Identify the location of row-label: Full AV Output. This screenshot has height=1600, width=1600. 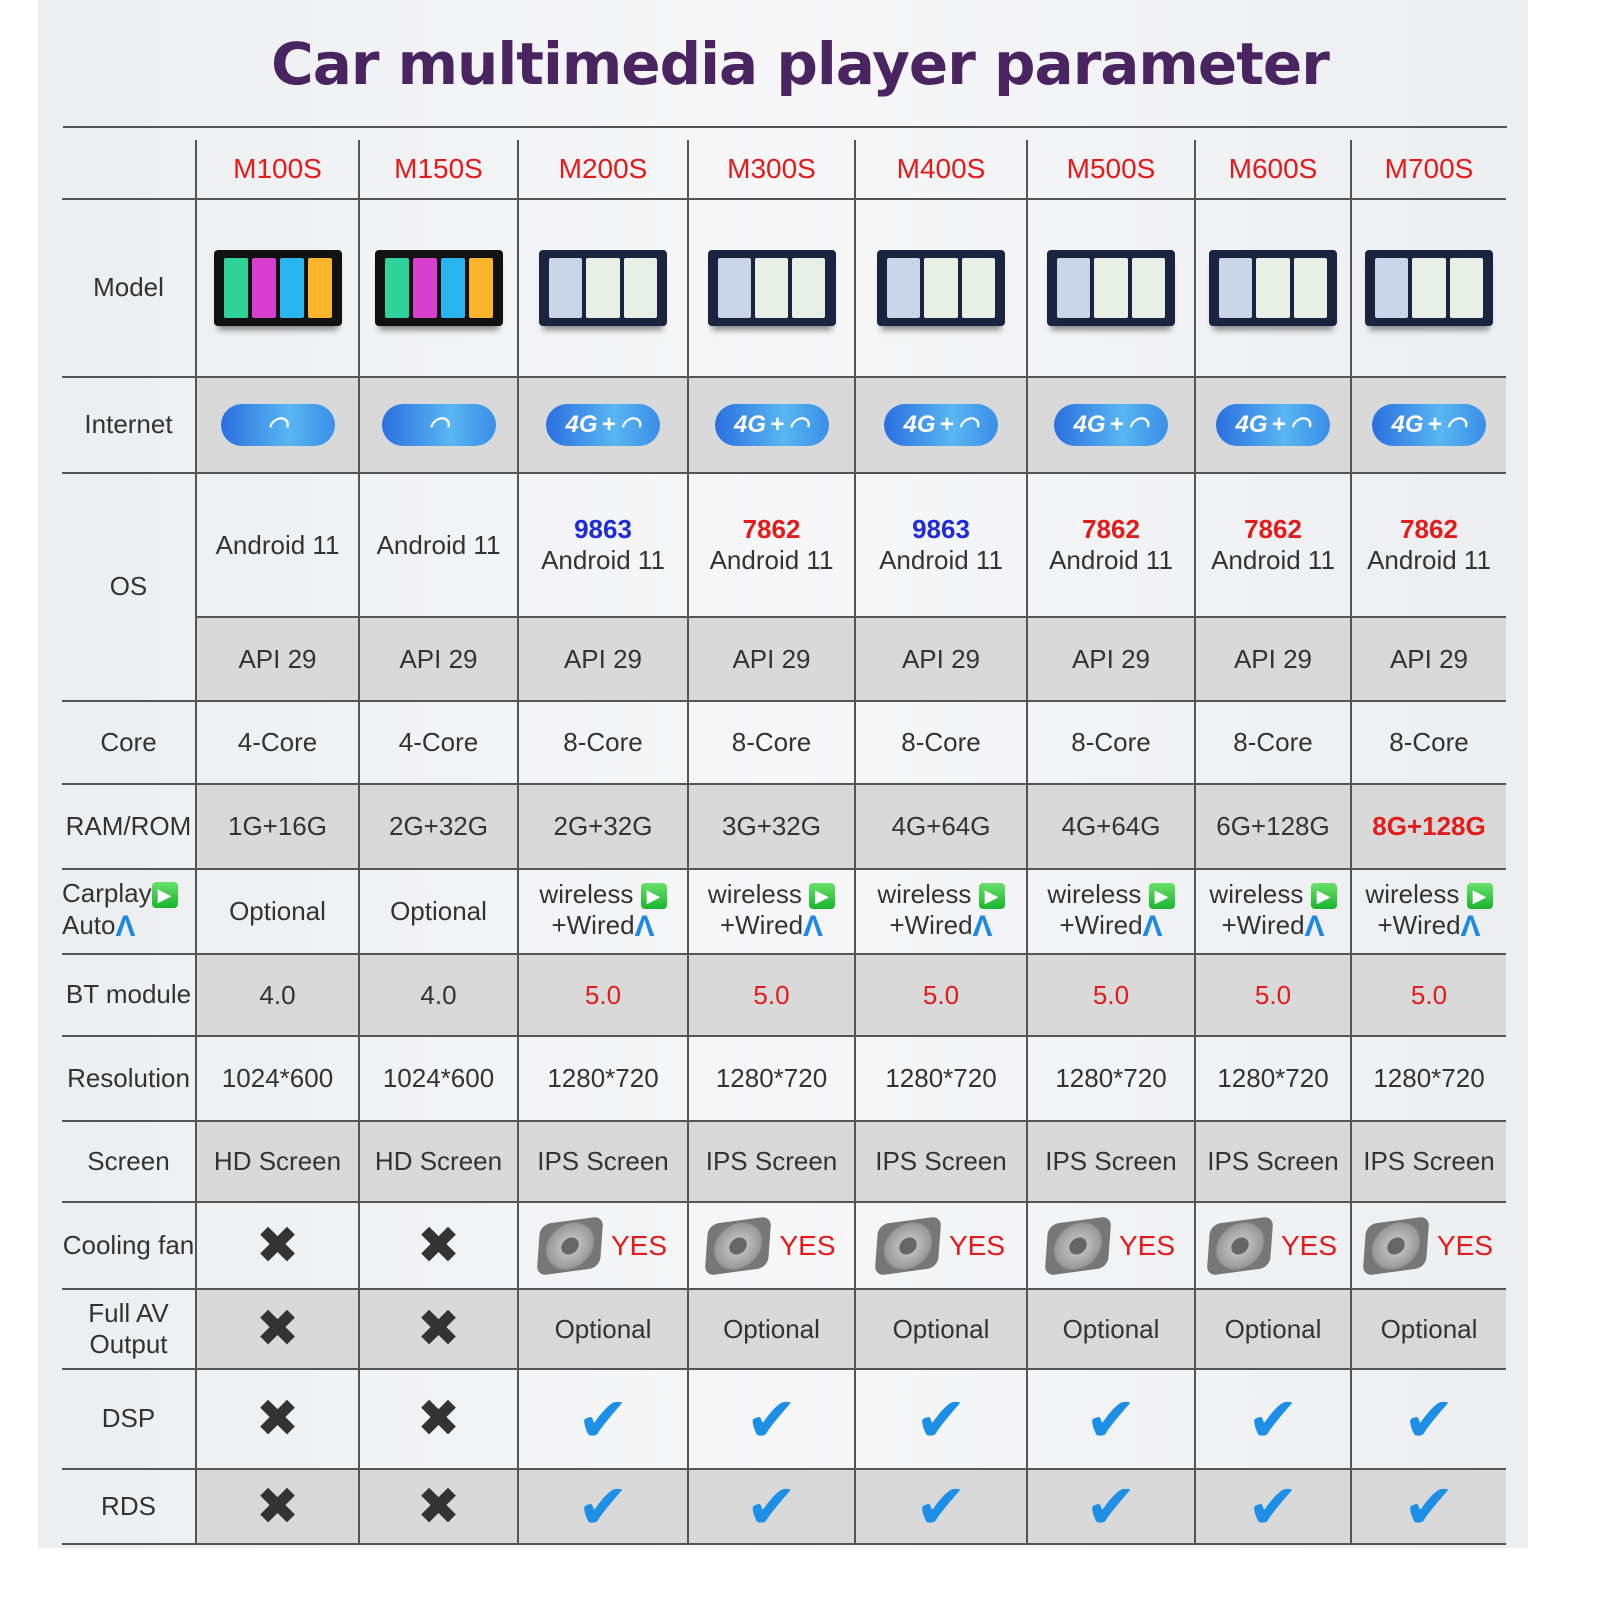
(128, 1330).